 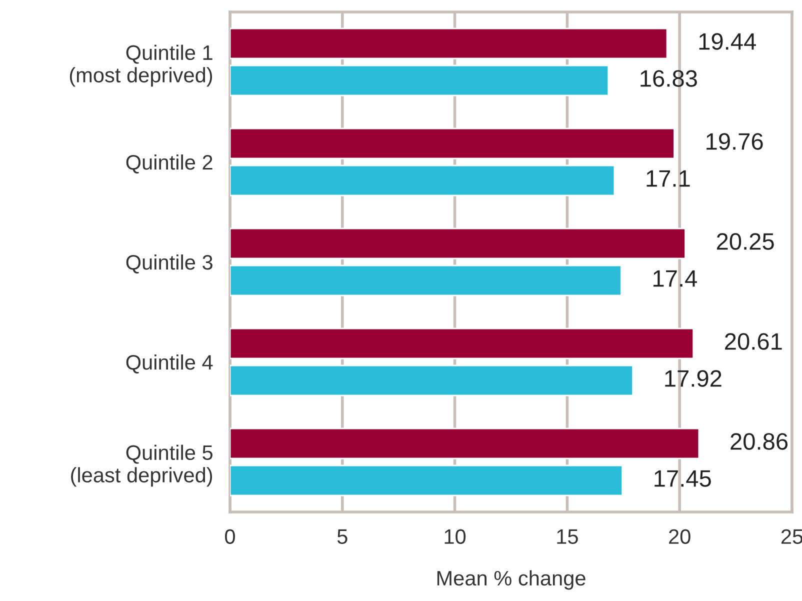 What do you see at coordinates (679, 536) in the screenshot?
I see `x-tick-label: 20` at bounding box center [679, 536].